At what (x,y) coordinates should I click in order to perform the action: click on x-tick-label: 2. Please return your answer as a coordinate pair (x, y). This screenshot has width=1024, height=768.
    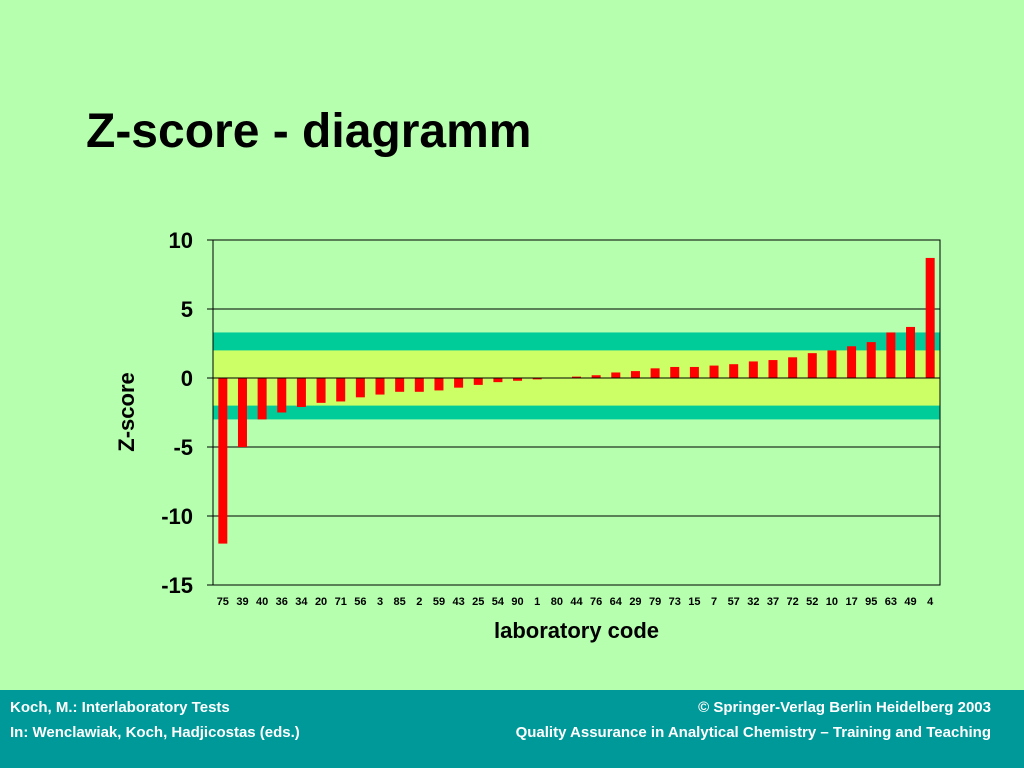
    Looking at the image, I should click on (419, 602).